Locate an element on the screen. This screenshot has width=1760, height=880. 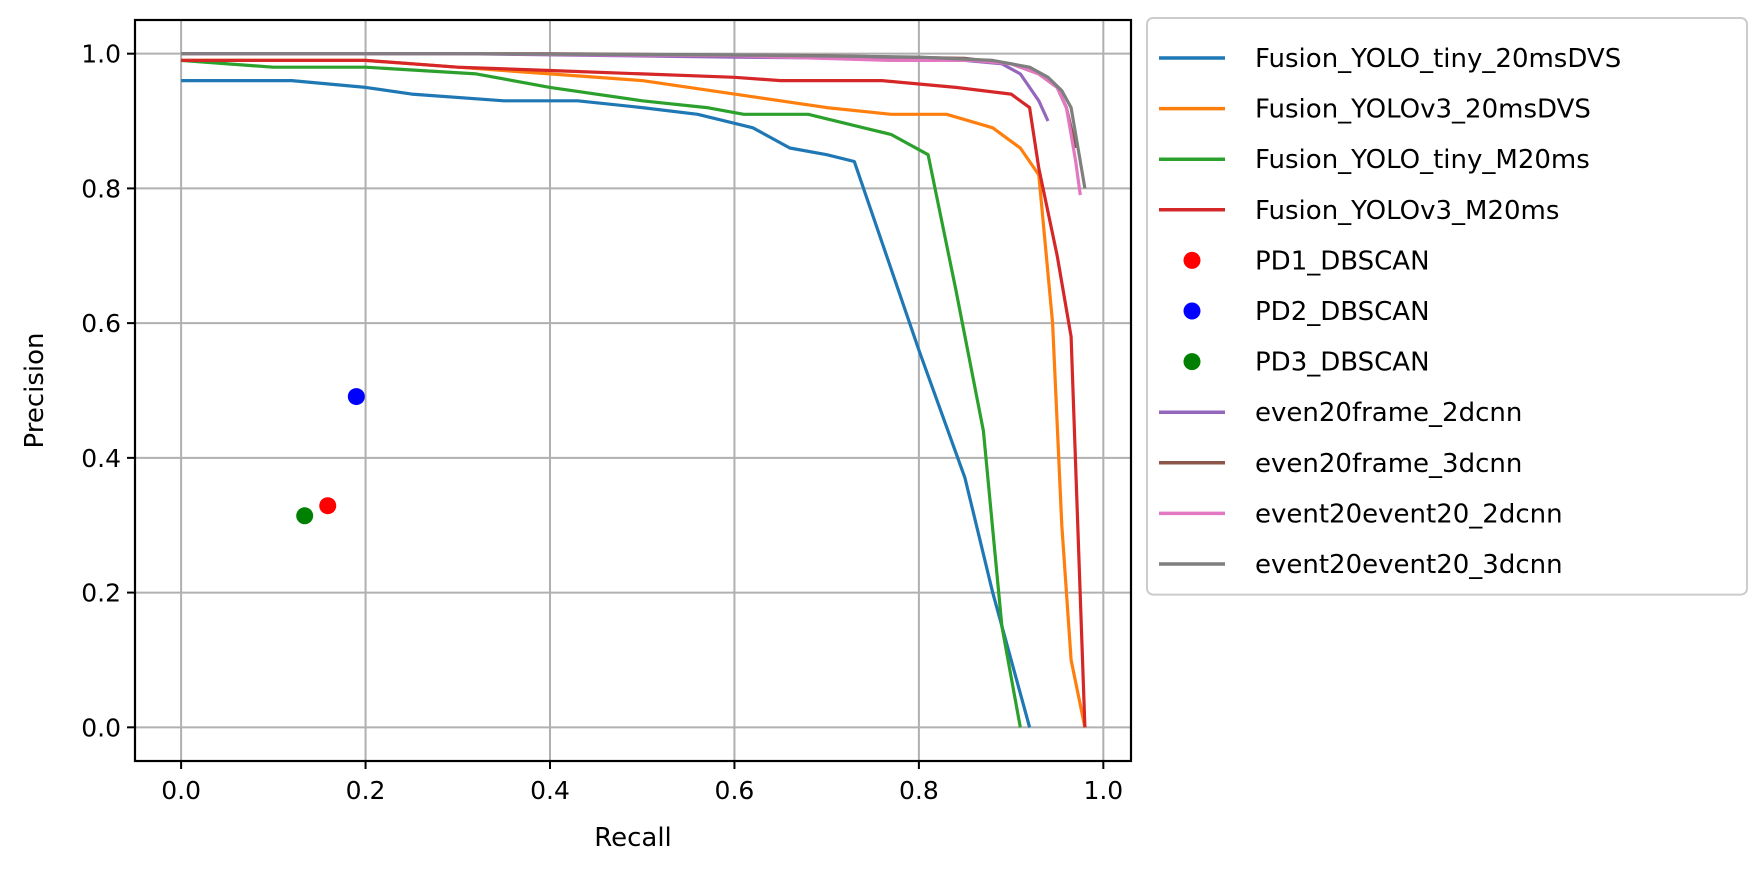
legend-label-fusion-yolo-tiny-m20ms: Fusion_YOLO_tiny_M20ms is located at coordinates (1422, 160).